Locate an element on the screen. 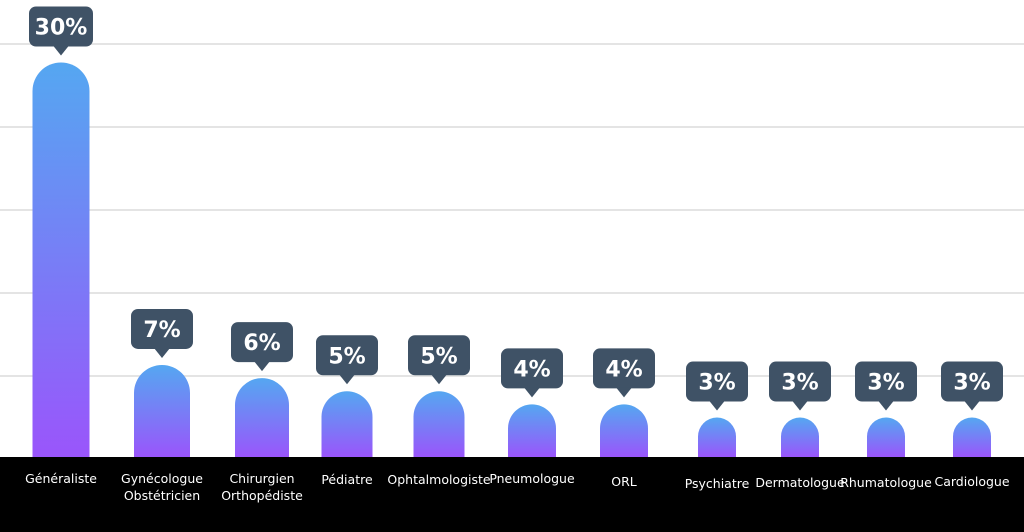 The image size is (1024, 532). value-label: 6% is located at coordinates (261, 343).